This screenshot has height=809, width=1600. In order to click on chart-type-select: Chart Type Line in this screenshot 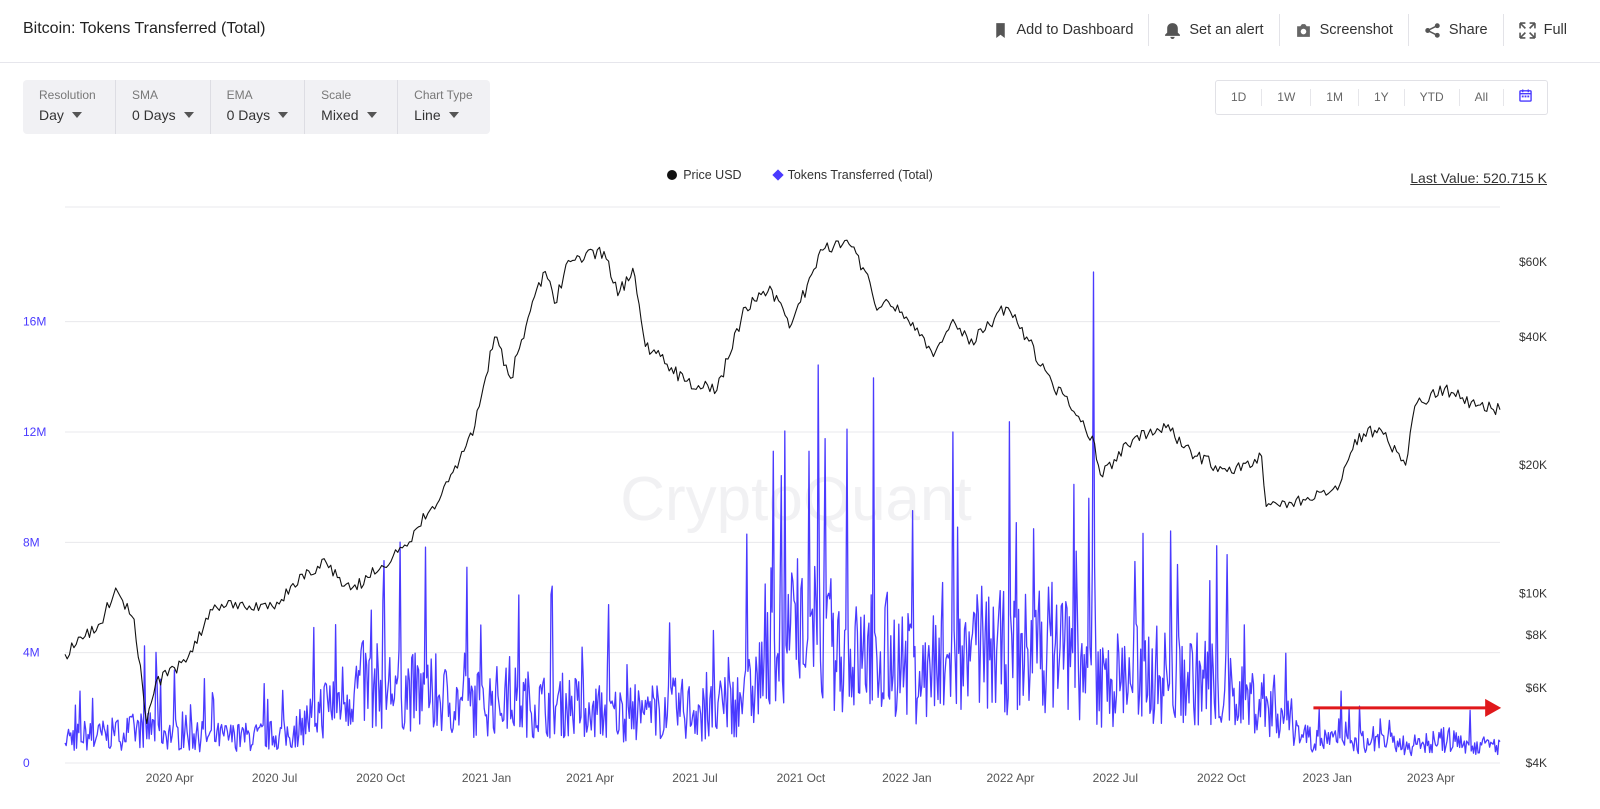, I will do `click(443, 107)`.